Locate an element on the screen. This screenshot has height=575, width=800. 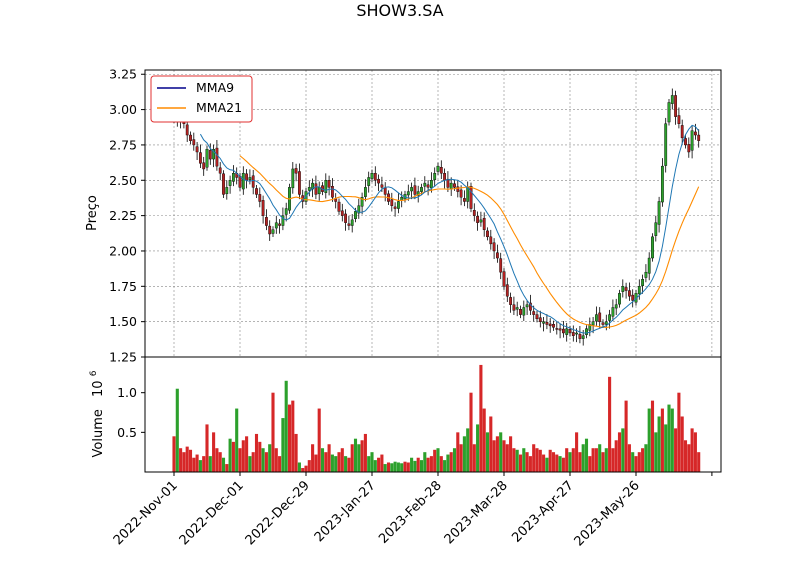
volume-plot-border is located at coordinates (433, 414).